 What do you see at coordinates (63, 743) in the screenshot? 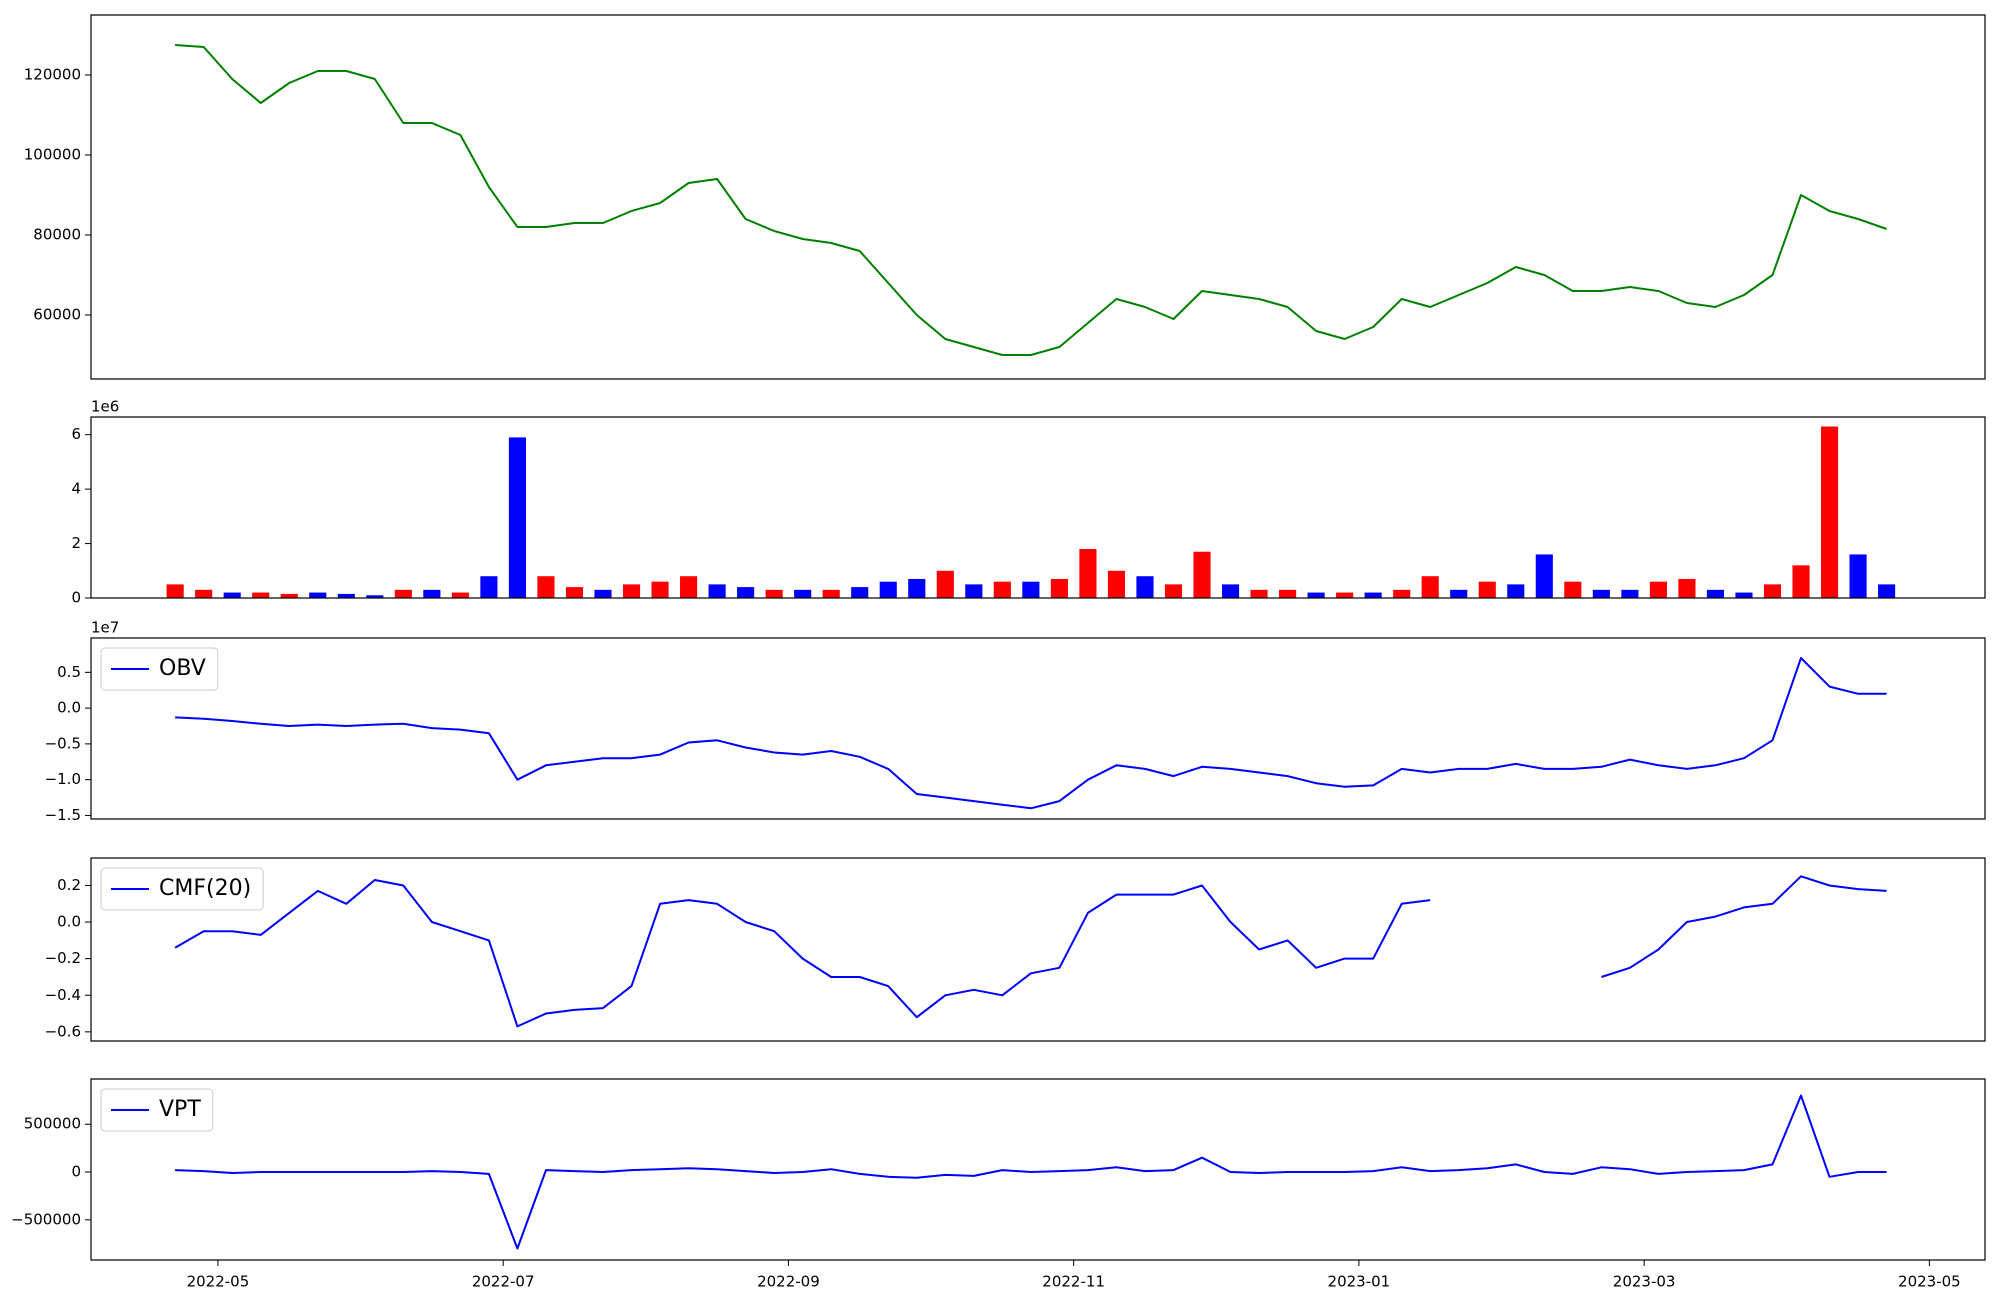
I see `y-tick-label: −0.5` at bounding box center [63, 743].